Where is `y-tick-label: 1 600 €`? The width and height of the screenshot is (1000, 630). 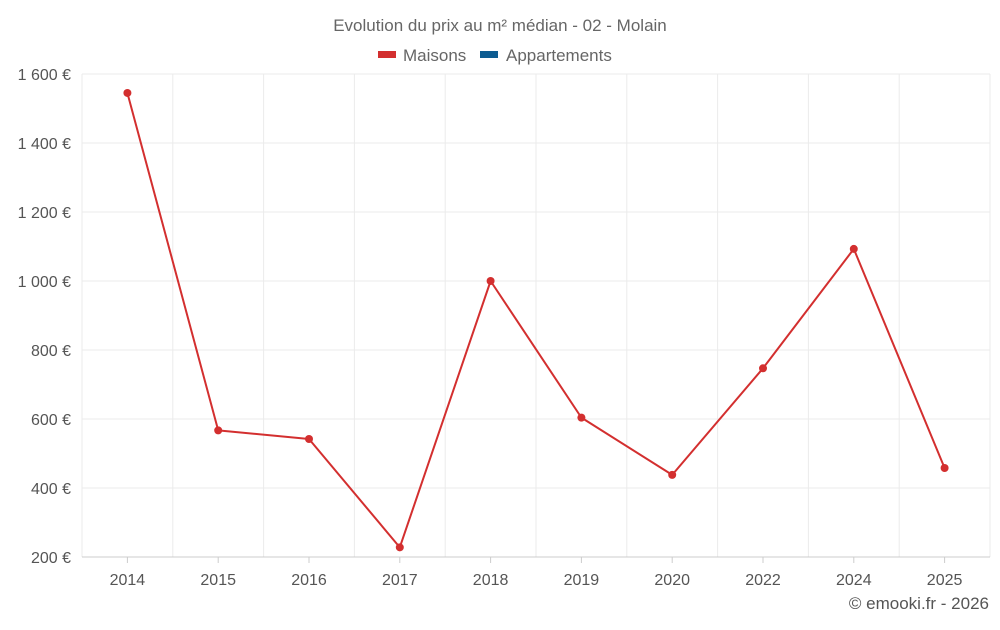
y-tick-label: 1 600 € is located at coordinates (44, 75).